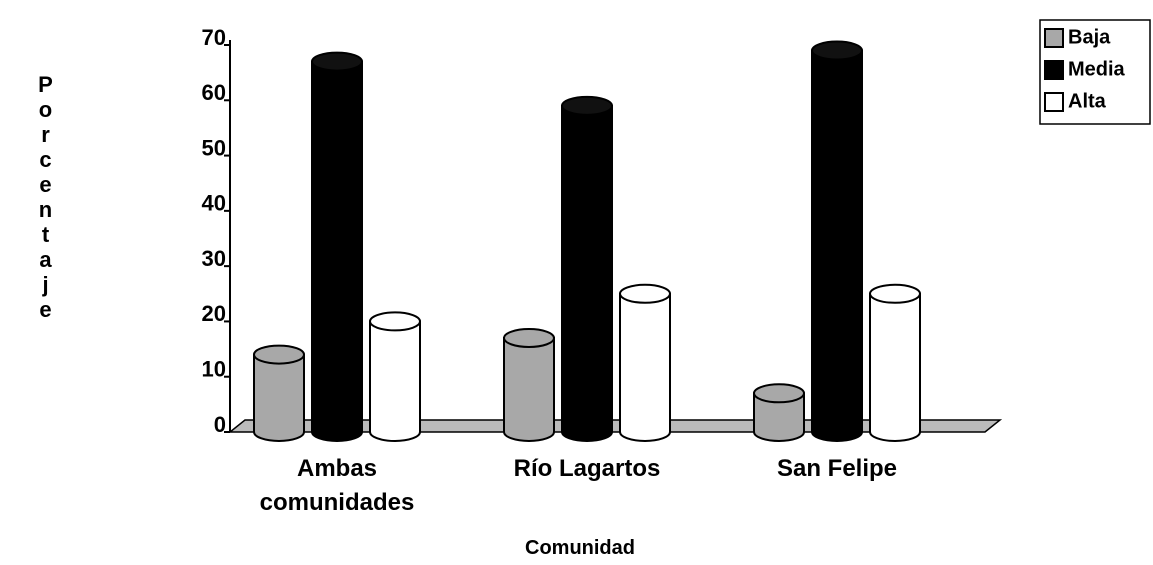 The height and width of the screenshot is (565, 1153). Describe the element at coordinates (1087, 101) in the screenshot. I see `legend-label: Alta` at that location.